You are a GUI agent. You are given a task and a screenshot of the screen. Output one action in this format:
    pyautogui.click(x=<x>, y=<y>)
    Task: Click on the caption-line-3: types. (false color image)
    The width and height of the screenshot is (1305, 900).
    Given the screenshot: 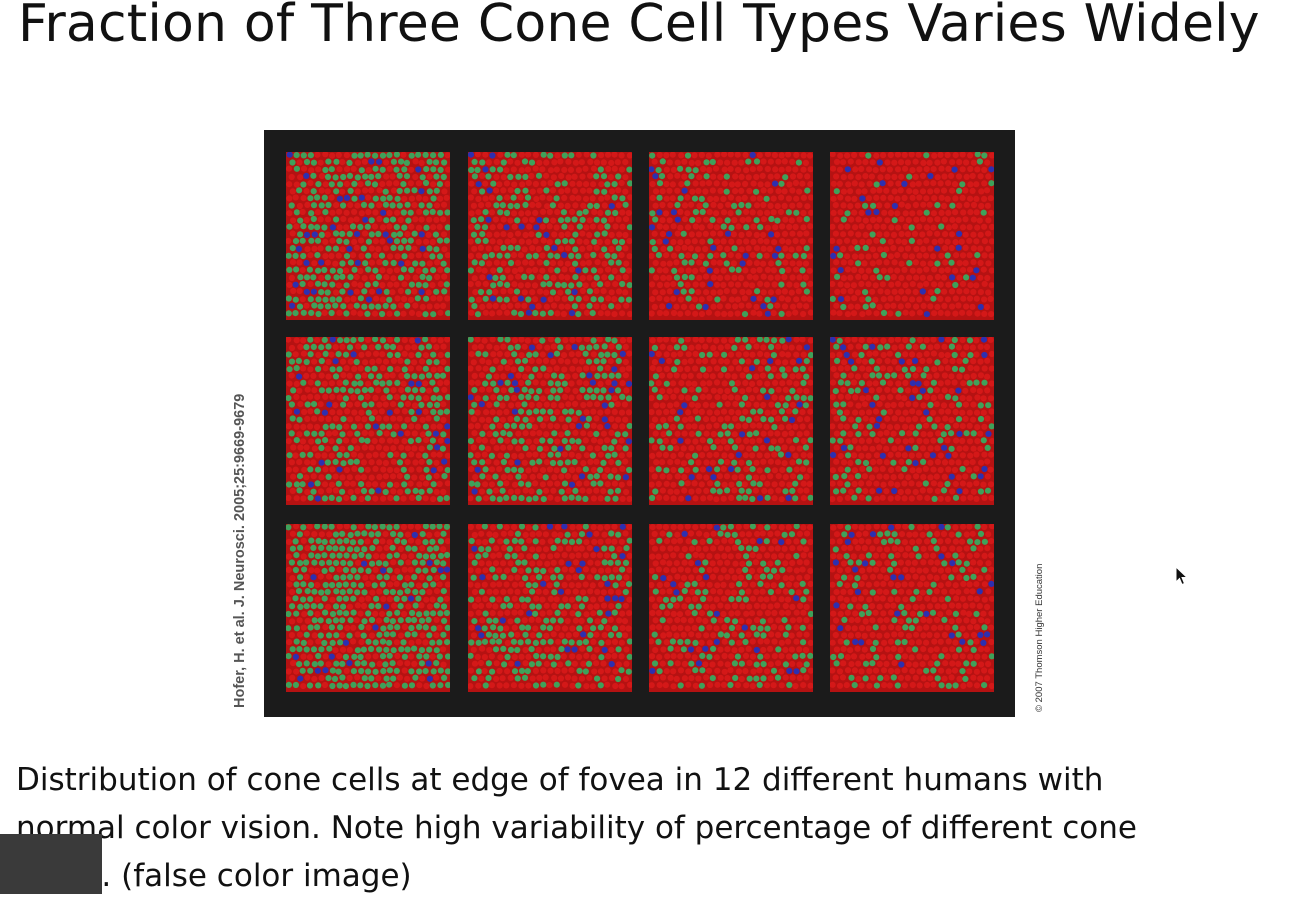 What is the action you would take?
    pyautogui.click(x=214, y=876)
    